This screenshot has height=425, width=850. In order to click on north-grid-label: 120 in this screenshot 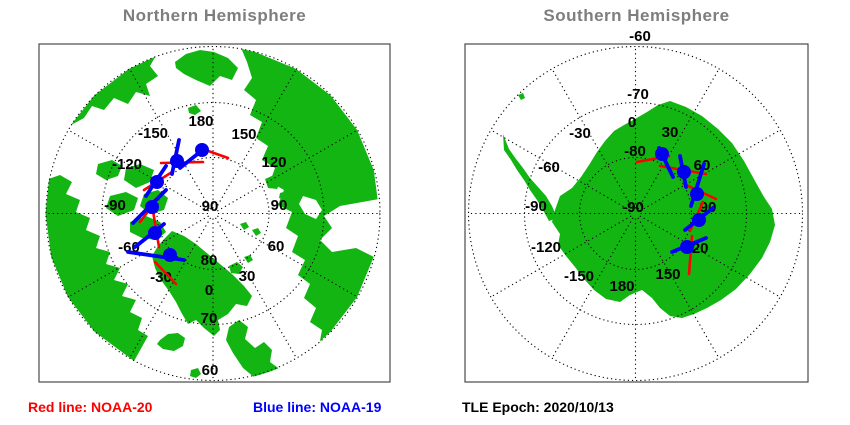, I will do `click(273, 162)`.